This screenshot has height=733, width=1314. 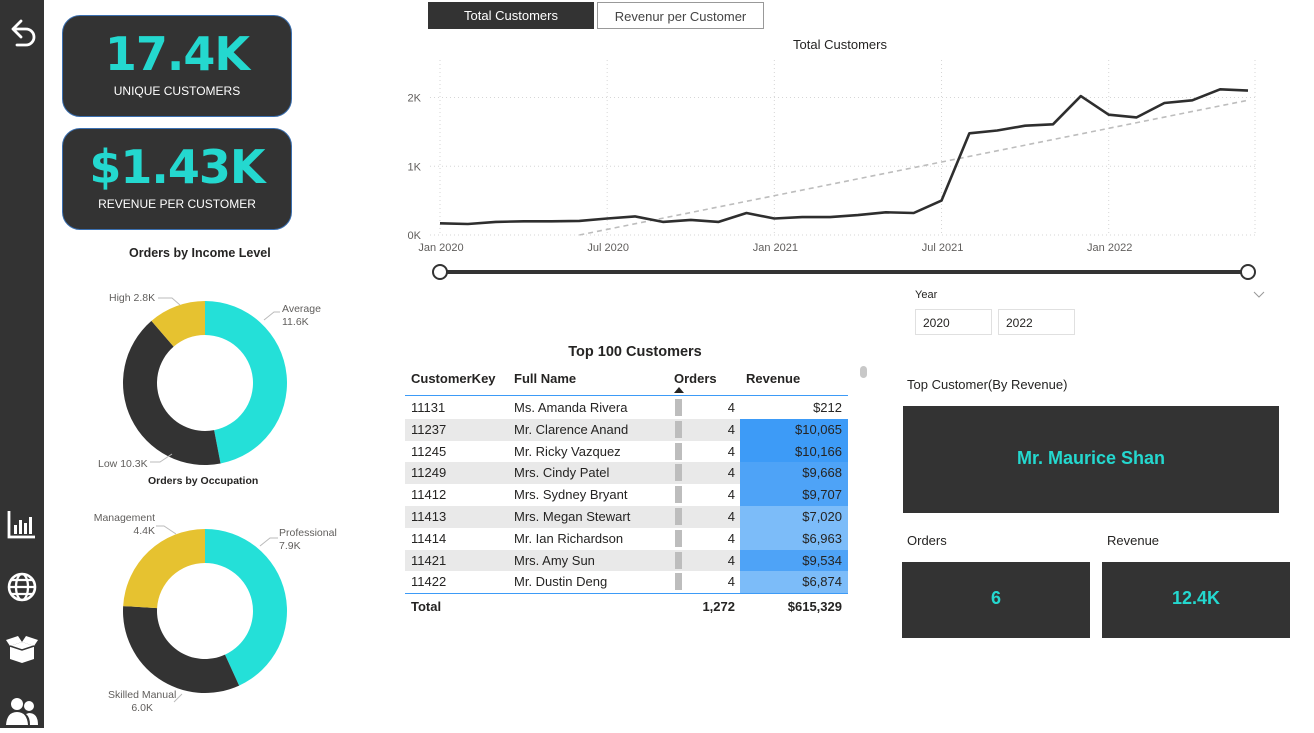 What do you see at coordinates (177, 54) in the screenshot?
I see `kpi-value: 17.4K` at bounding box center [177, 54].